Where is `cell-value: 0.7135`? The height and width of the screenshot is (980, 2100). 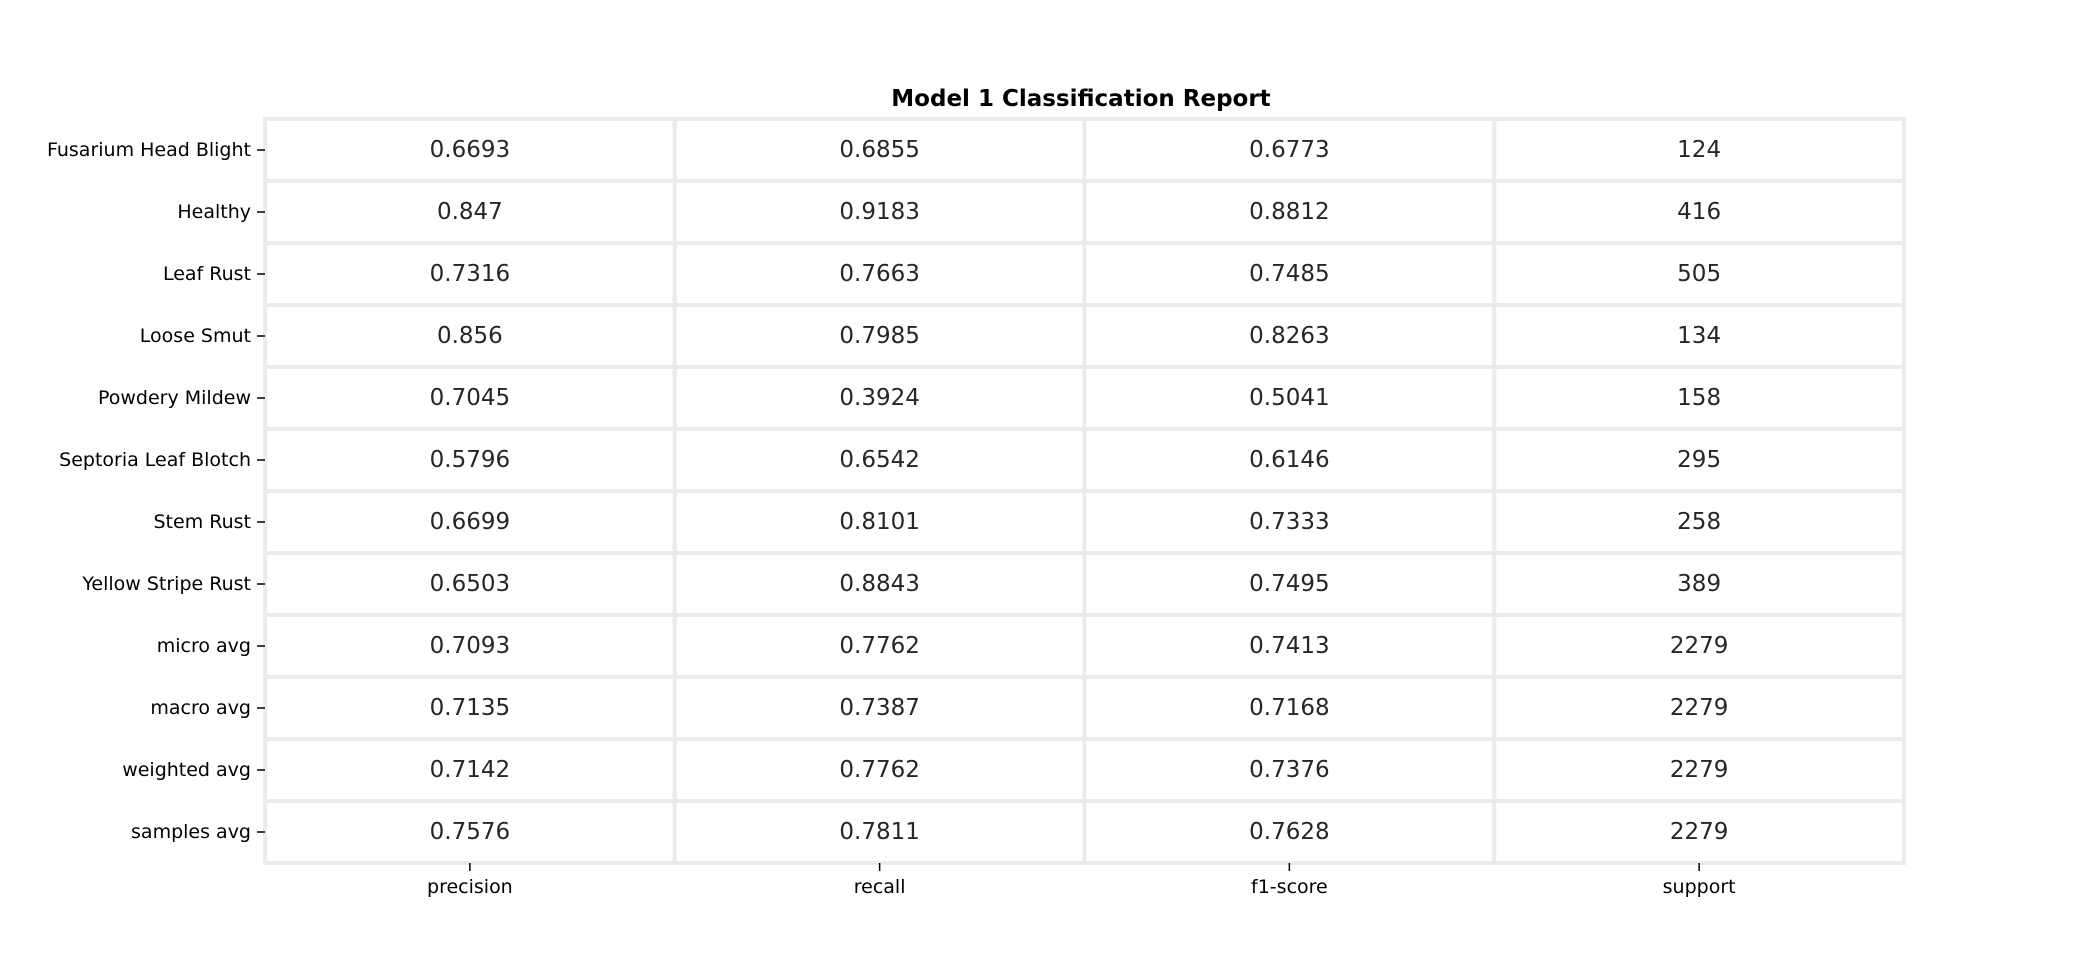
cell-value: 0.7135 is located at coordinates (470, 708).